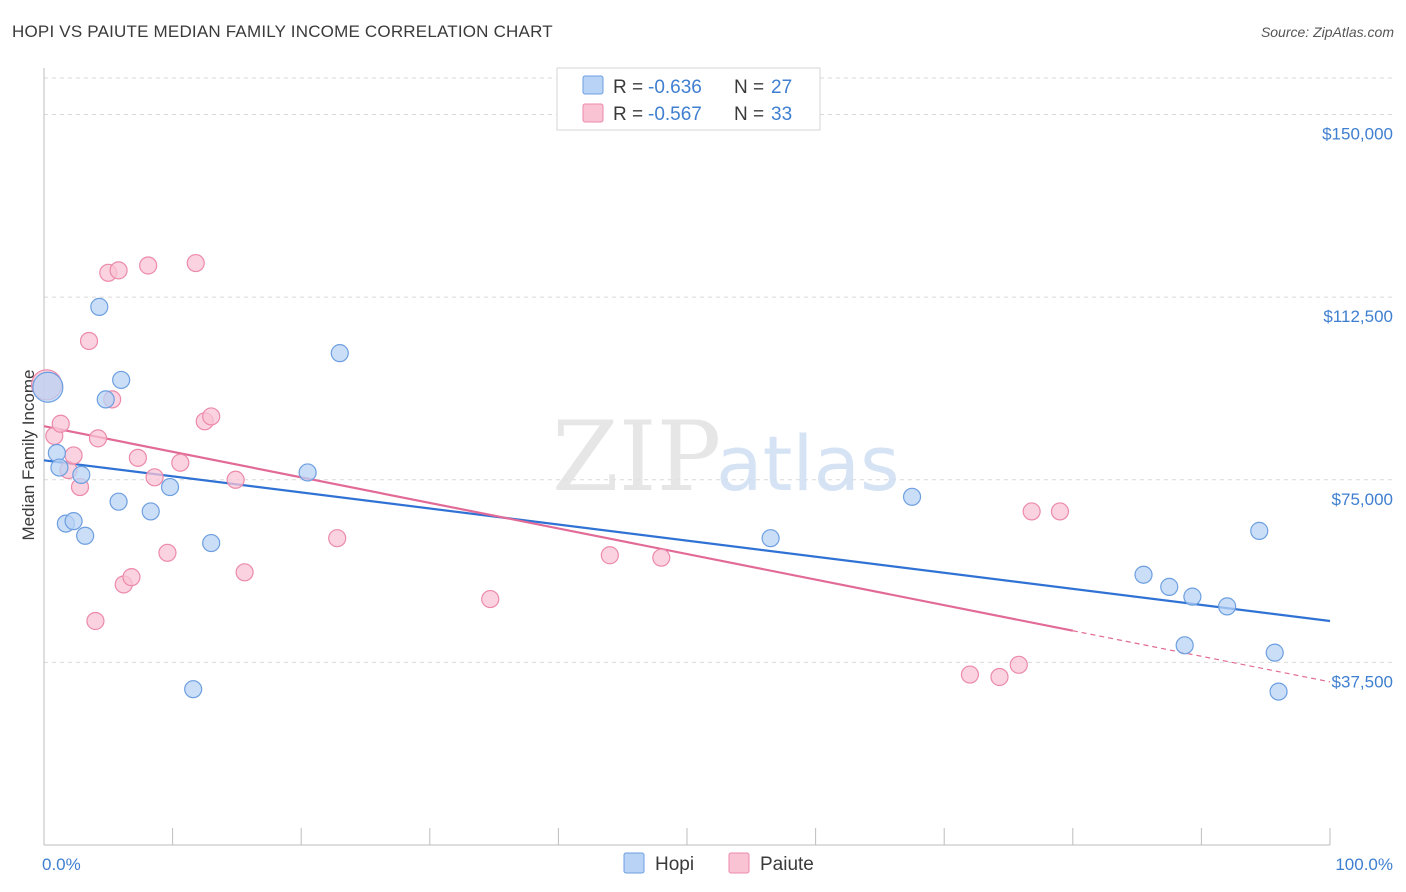 The width and height of the screenshot is (1406, 892). Describe the element at coordinates (749, 114) in the screenshot. I see `legend-paiute-n-label: N =` at that location.